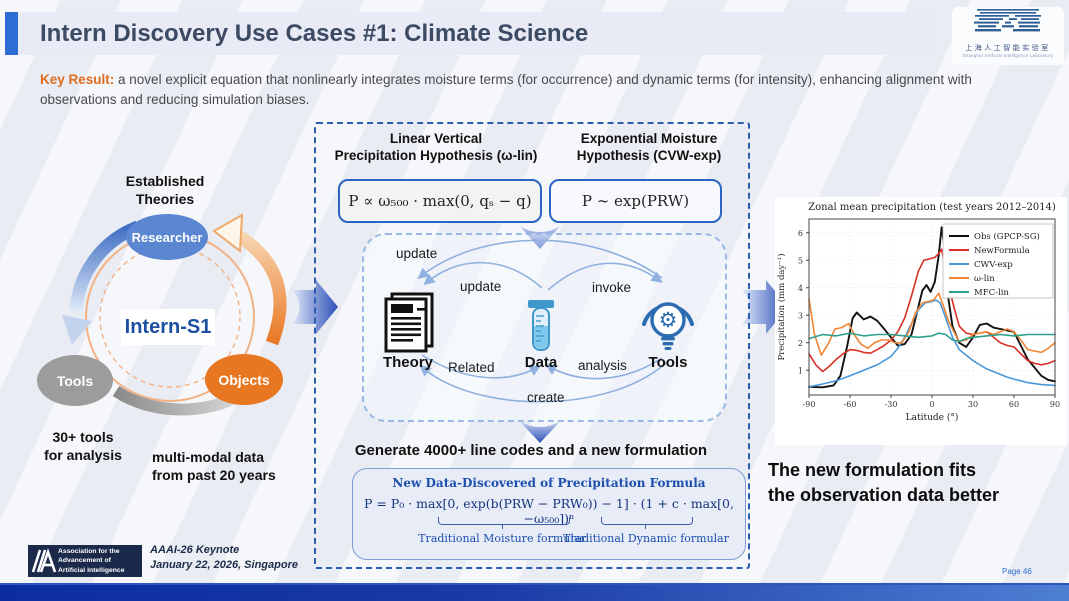 This screenshot has height=601, width=1069. What do you see at coordinates (800, 315) in the screenshot?
I see `svg-text: 3` at bounding box center [800, 315].